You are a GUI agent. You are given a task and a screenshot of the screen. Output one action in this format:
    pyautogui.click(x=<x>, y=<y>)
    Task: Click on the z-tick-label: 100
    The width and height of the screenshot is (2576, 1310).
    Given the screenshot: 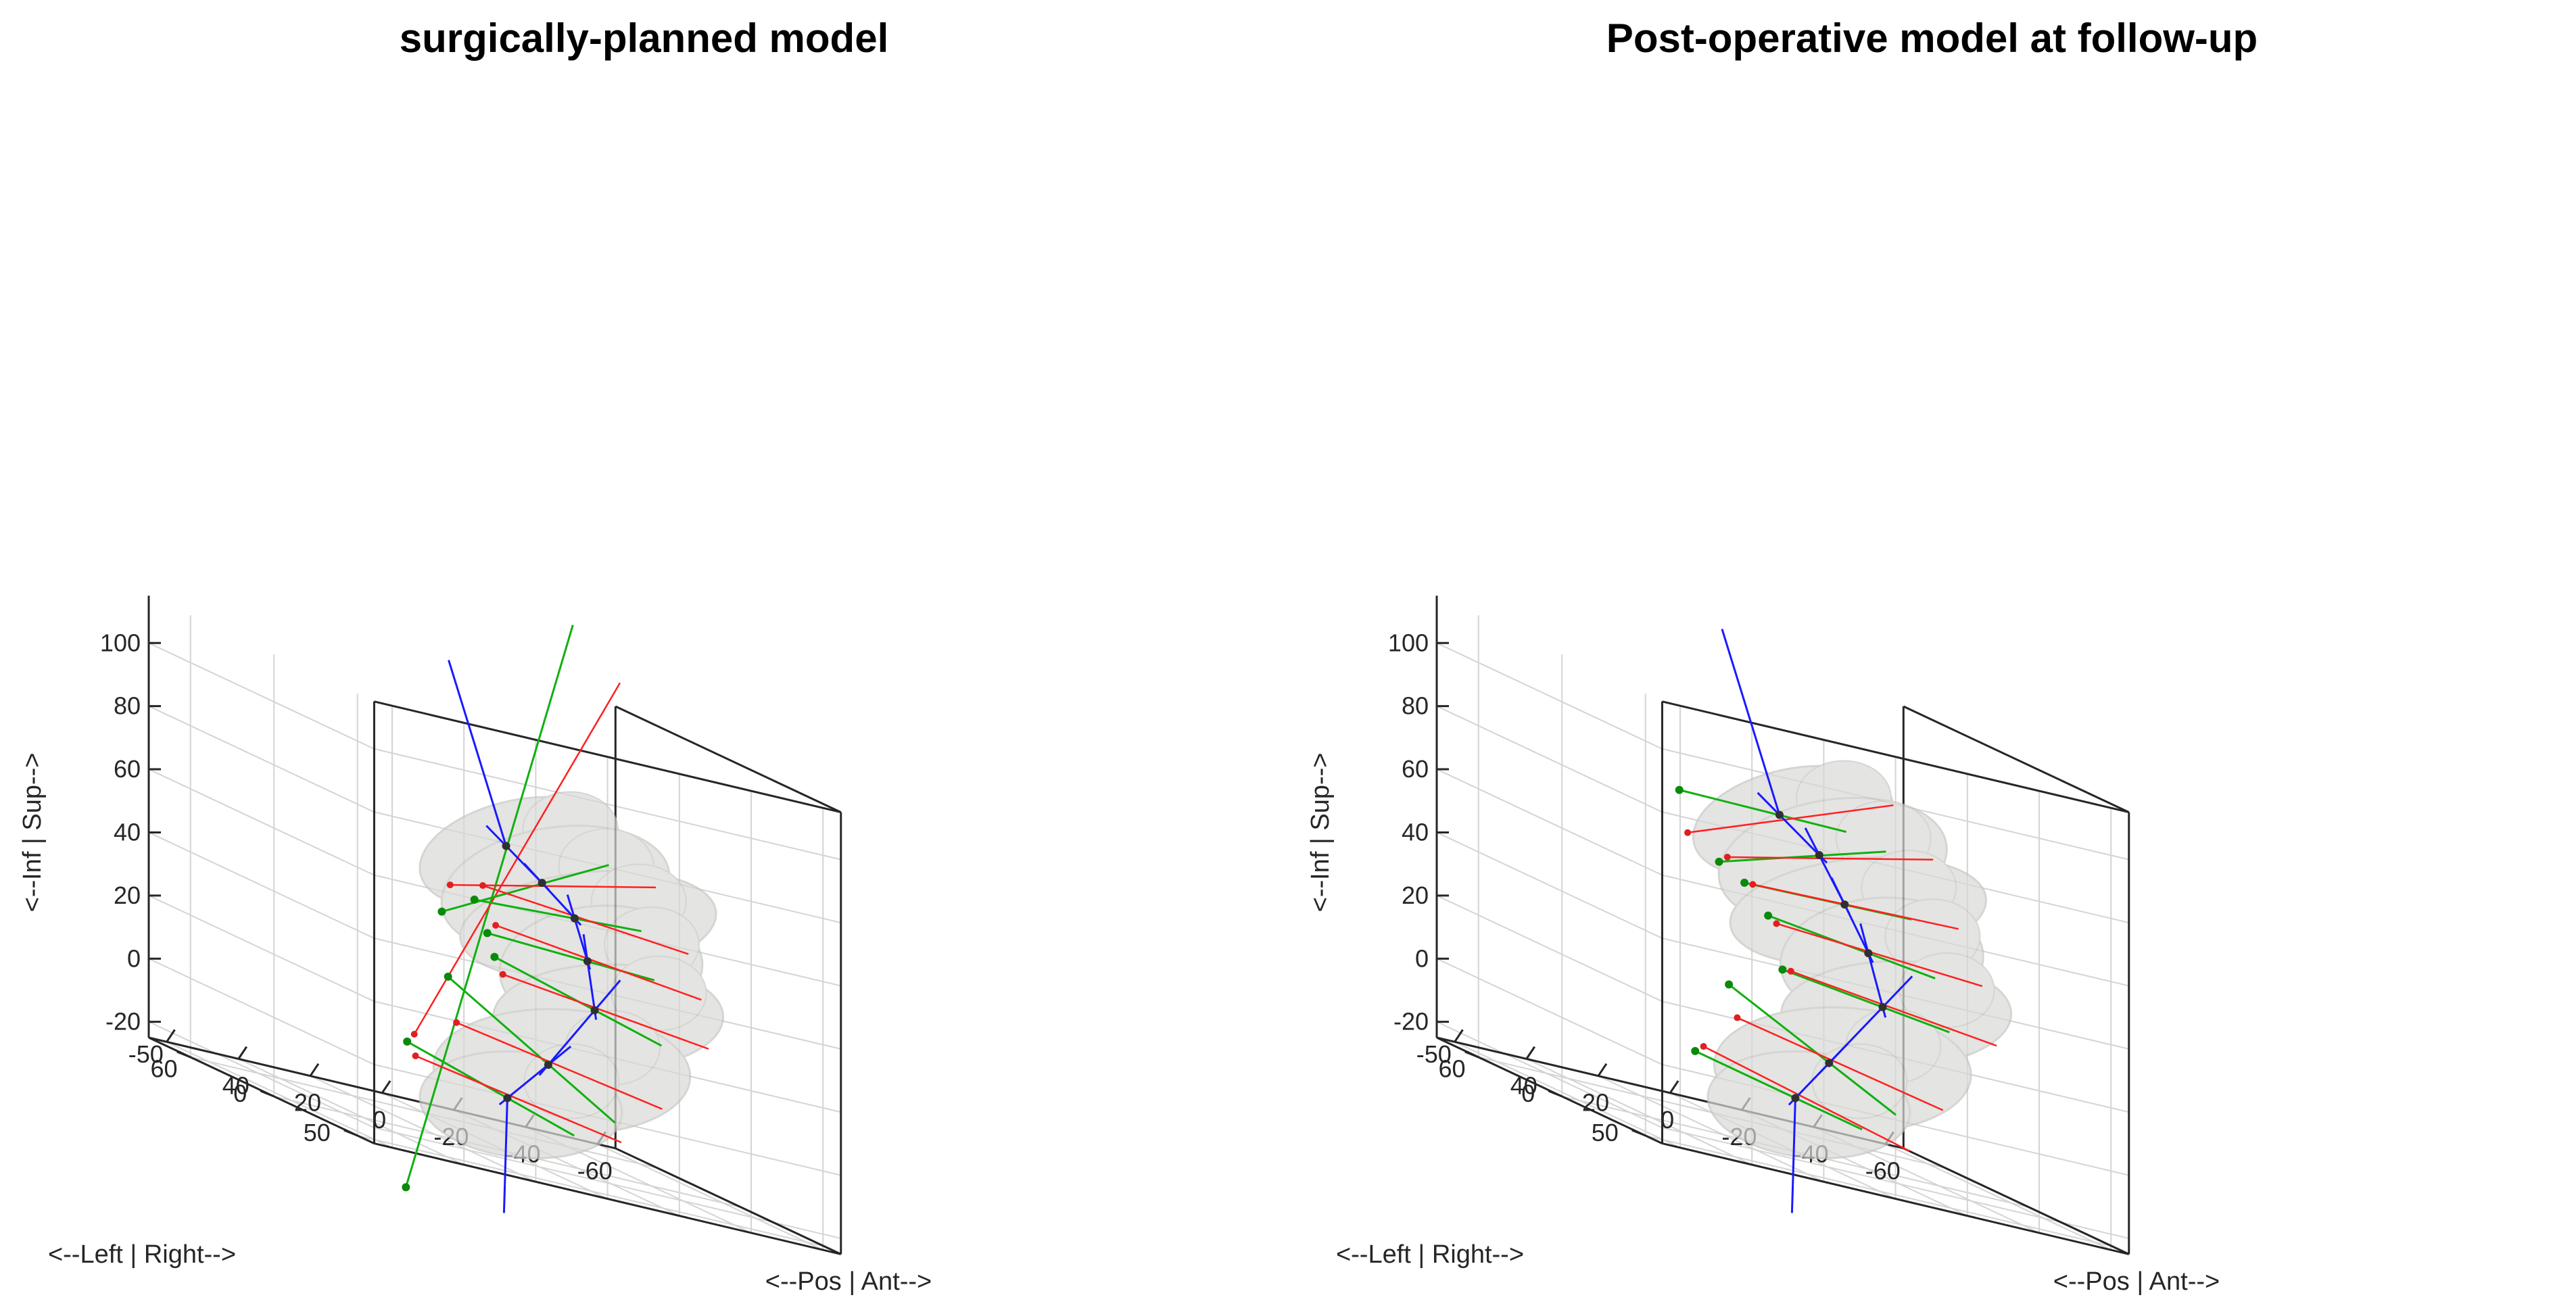 What is the action you would take?
    pyautogui.click(x=1408, y=642)
    